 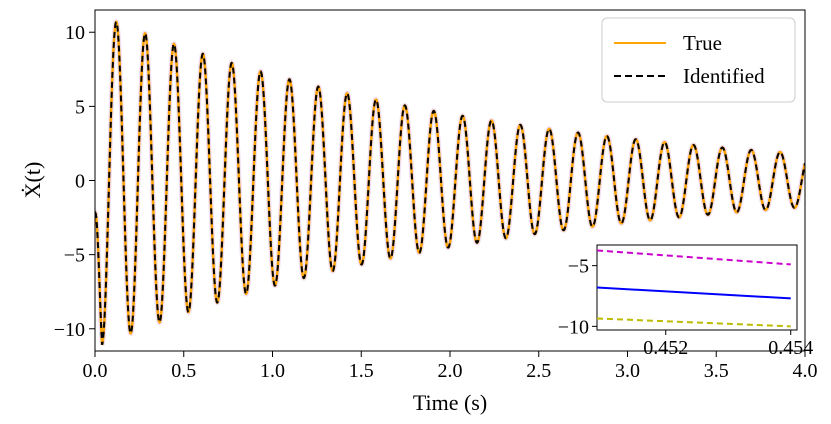 What do you see at coordinates (538, 371) in the screenshot?
I see `x-tick-label: 2.5` at bounding box center [538, 371].